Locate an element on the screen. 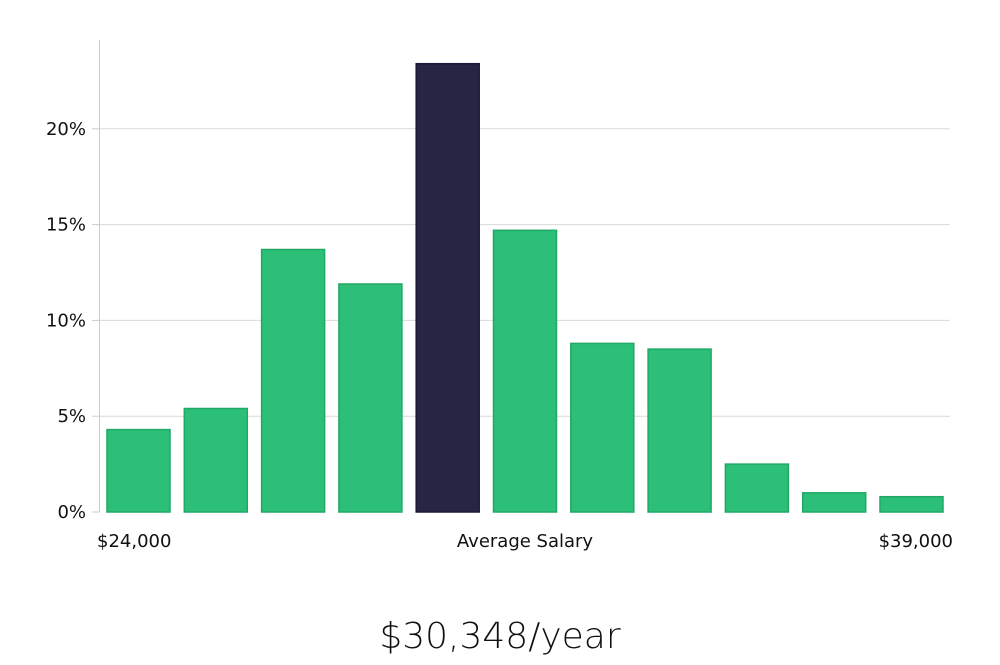  x-label-center: Average Salary is located at coordinates (525, 541).